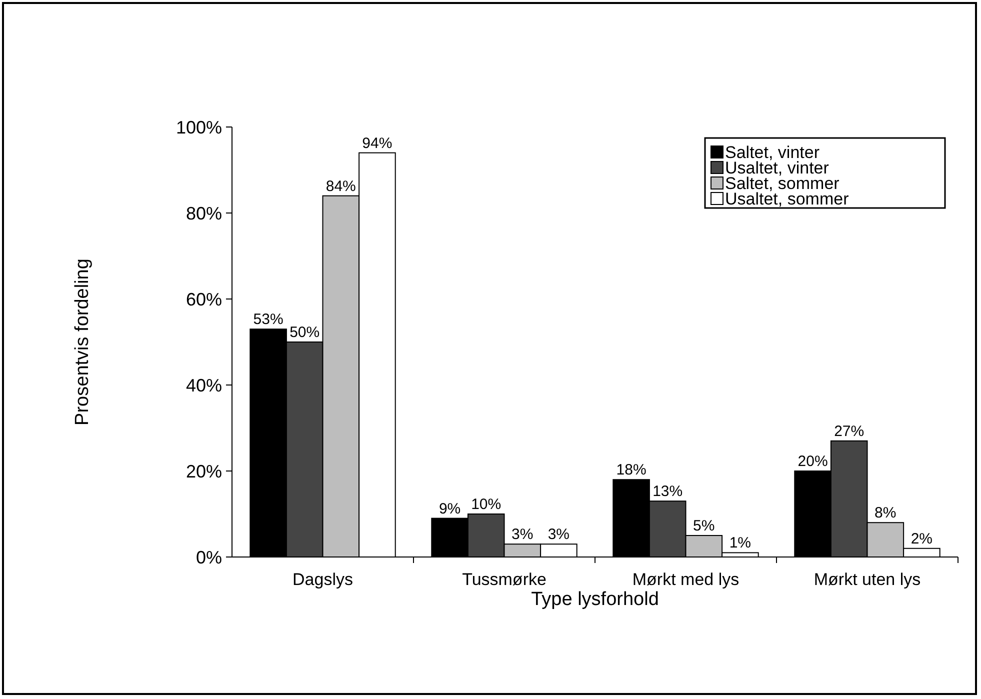  What do you see at coordinates (704, 526) in the screenshot?
I see `data-label: 5%` at bounding box center [704, 526].